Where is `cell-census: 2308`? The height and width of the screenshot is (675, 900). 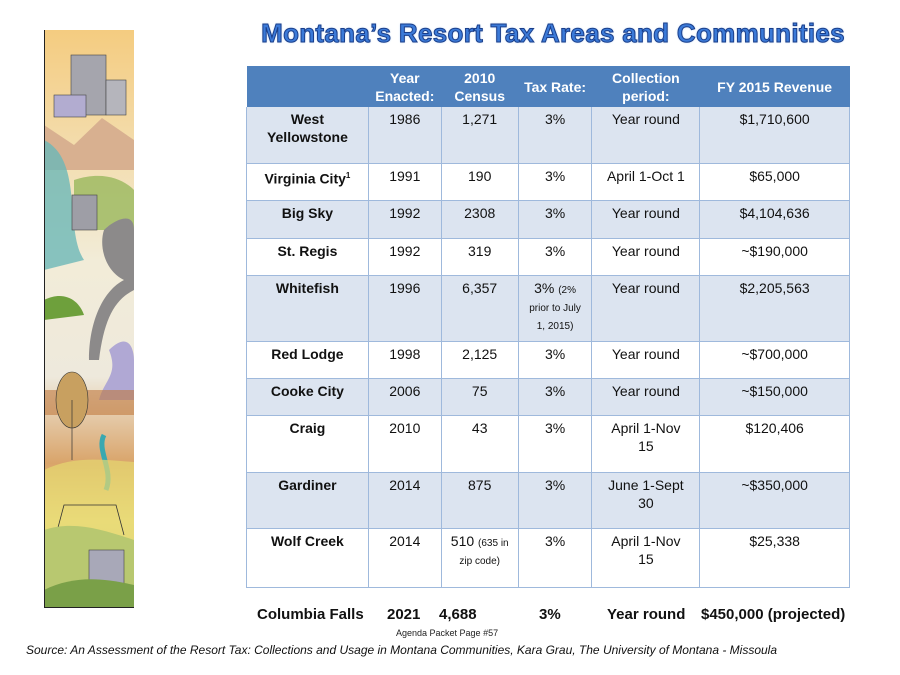 cell-census: 2308 is located at coordinates (479, 219).